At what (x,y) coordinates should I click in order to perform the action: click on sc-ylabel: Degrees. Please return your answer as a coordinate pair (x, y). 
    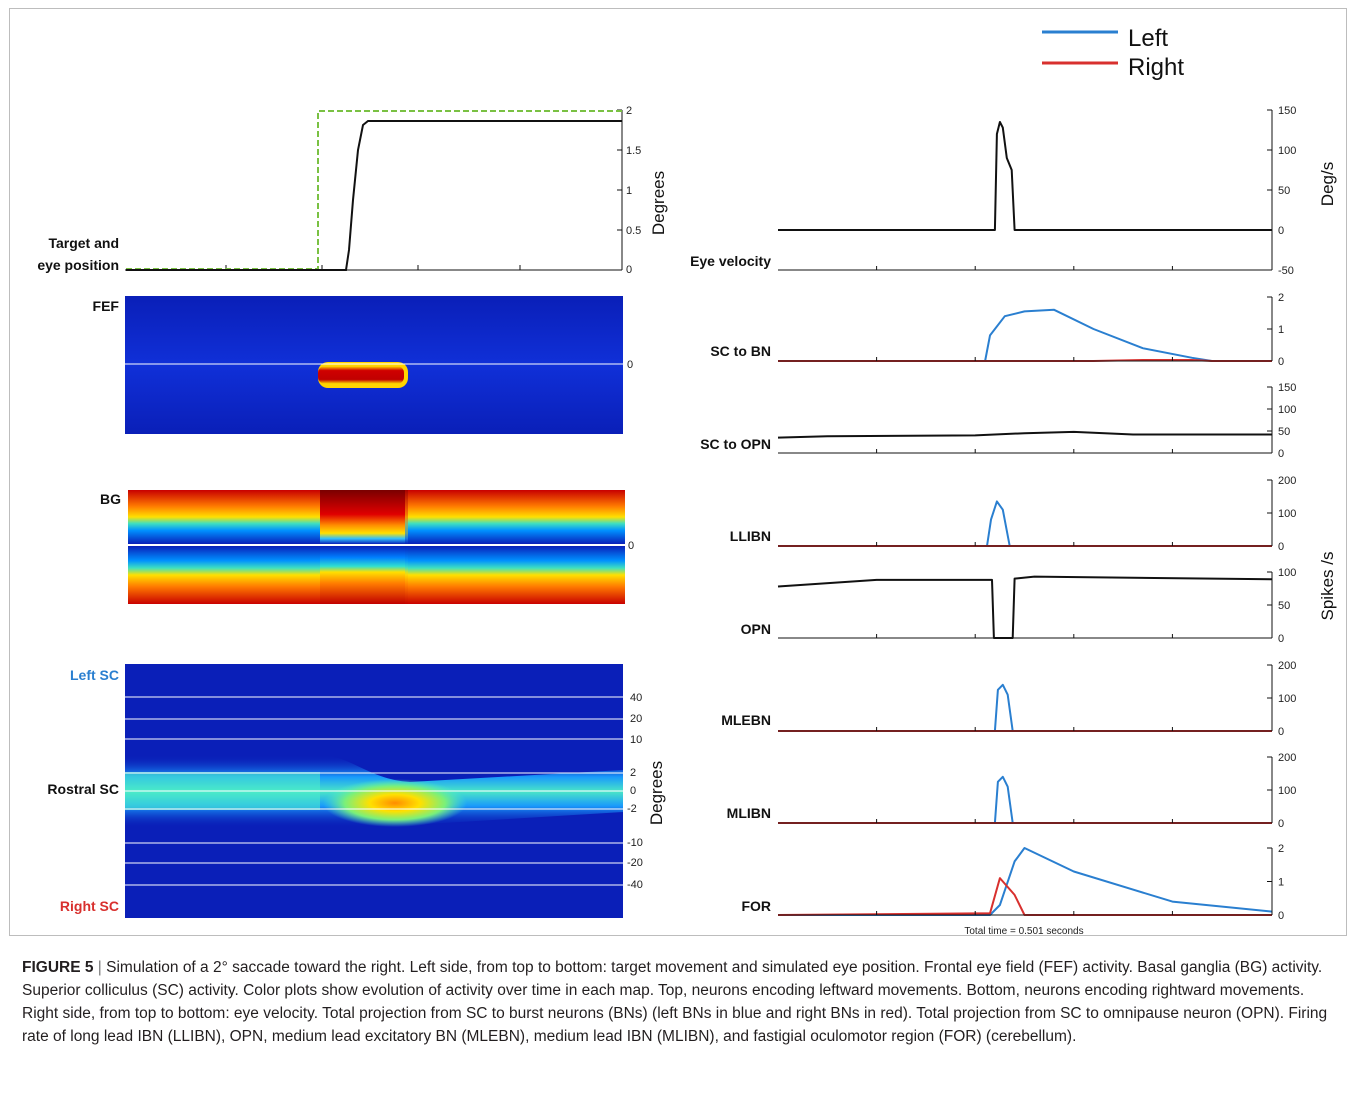
    Looking at the image, I should click on (656, 793).